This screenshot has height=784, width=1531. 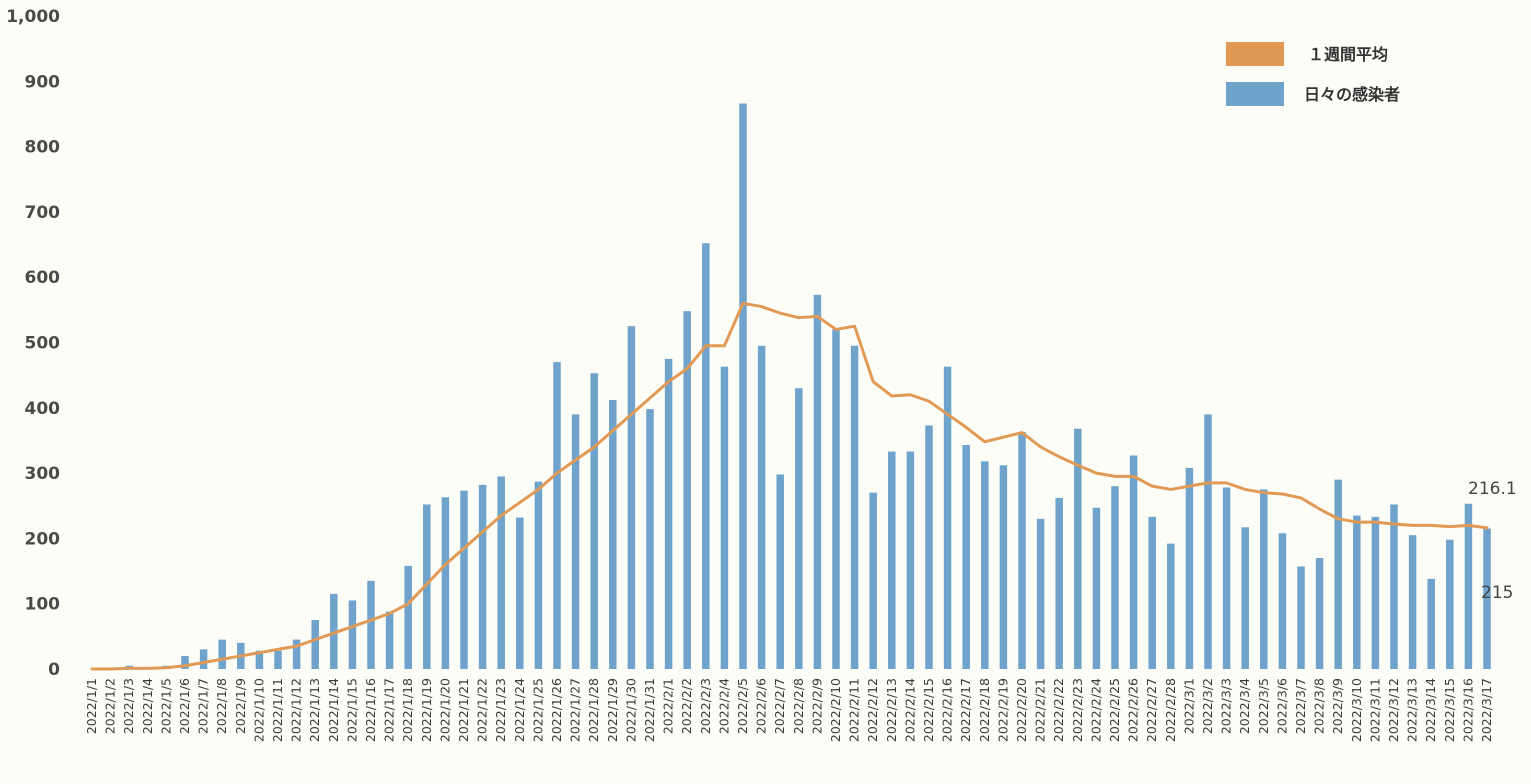 I want to click on x-tick-label: 2022/2/22, so click(x=1058, y=710).